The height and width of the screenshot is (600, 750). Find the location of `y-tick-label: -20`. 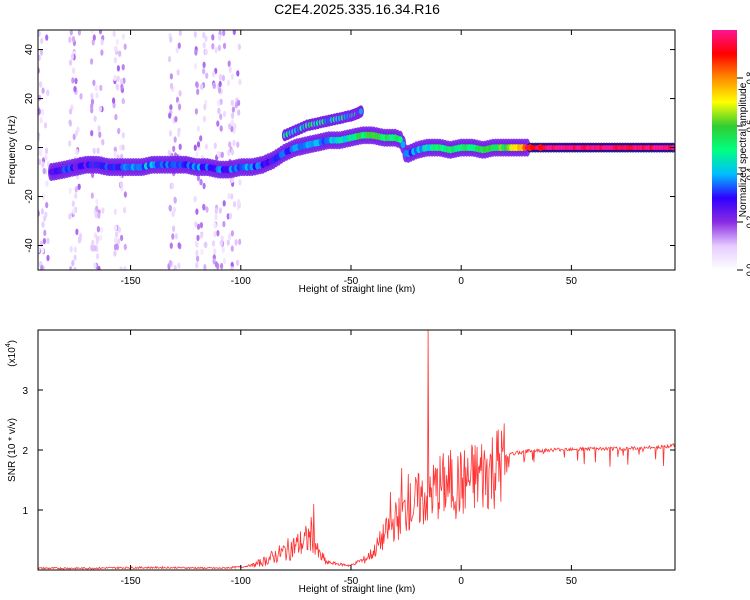

y-tick-label: -20 is located at coordinates (29, 196).